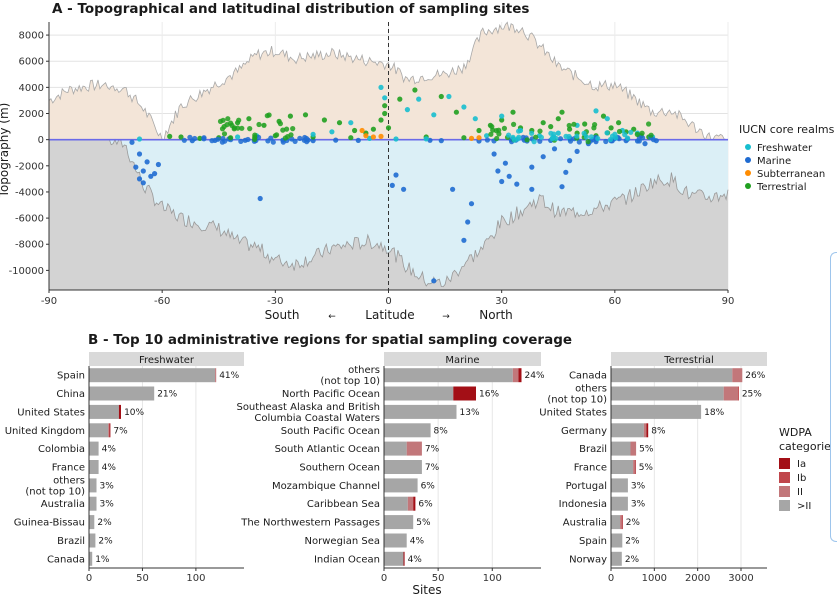  I want to click on panel-a-xtick-label: -90, so click(49, 301).